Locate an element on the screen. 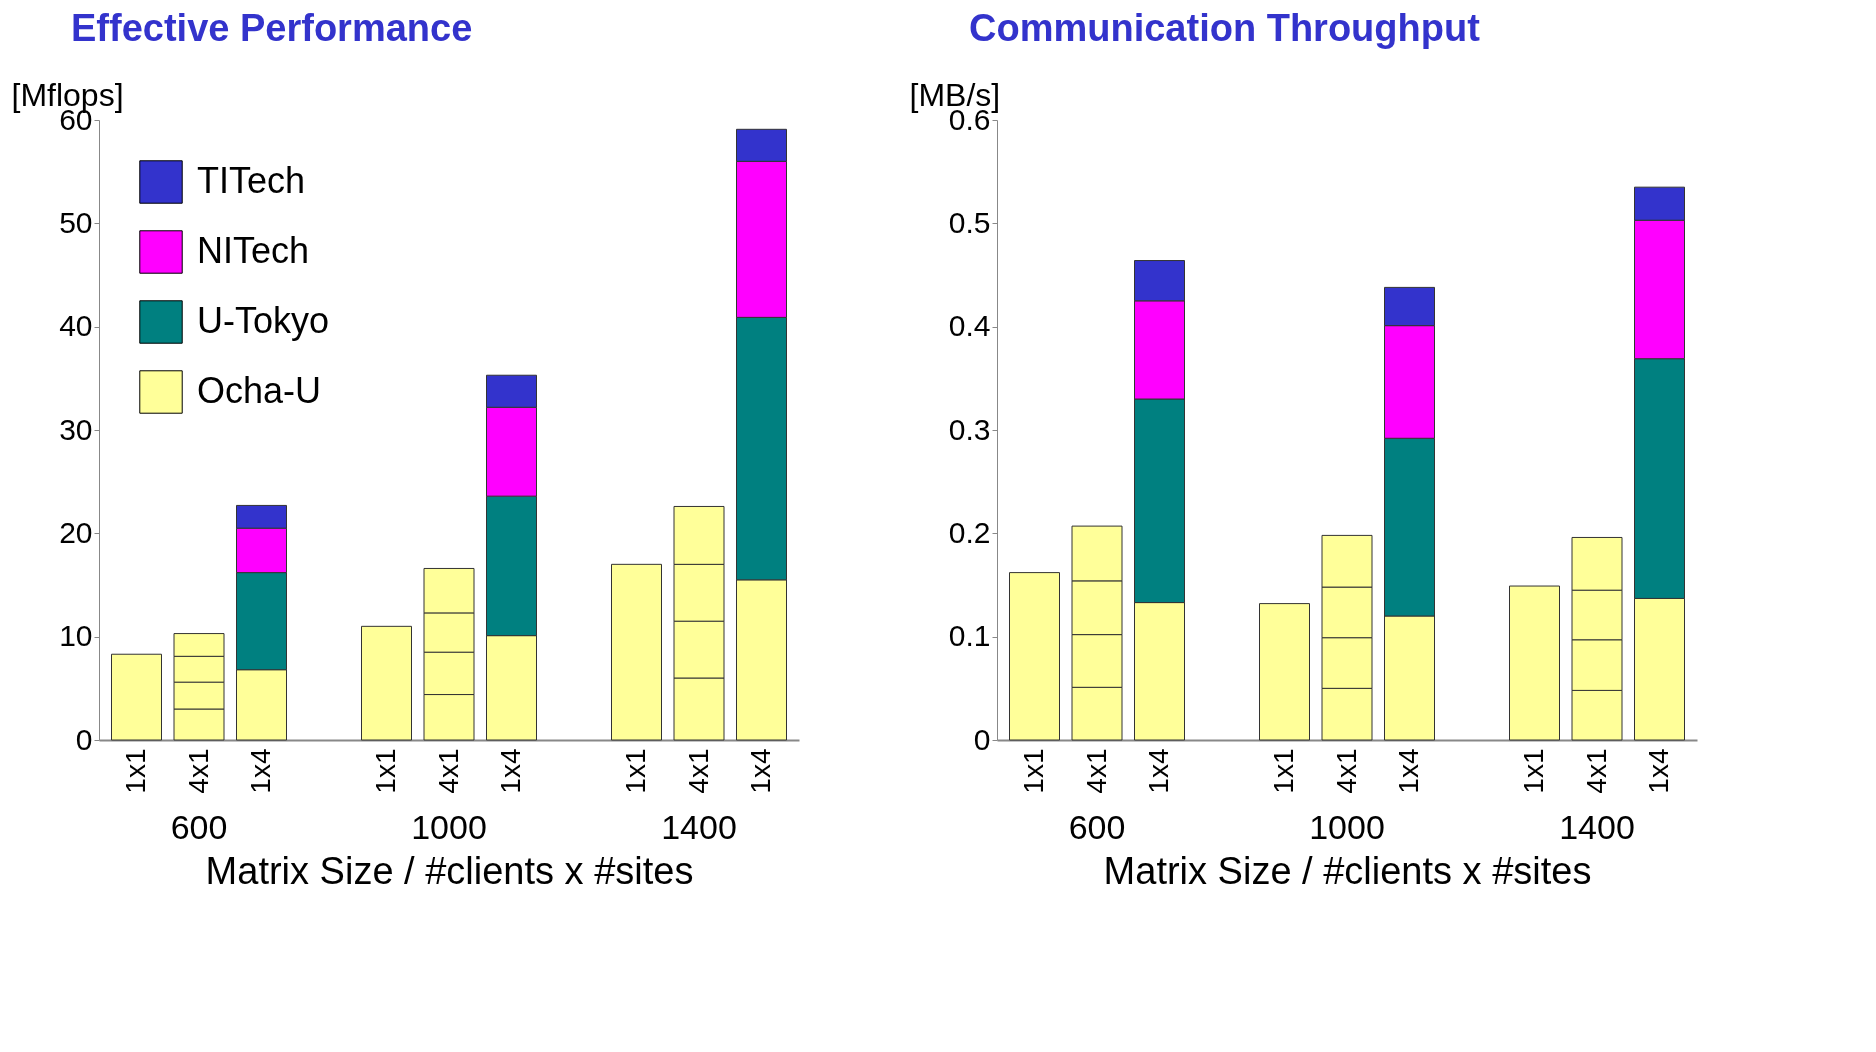 The image size is (1876, 1052). y-tick-label: 0.5 is located at coordinates (969, 222).